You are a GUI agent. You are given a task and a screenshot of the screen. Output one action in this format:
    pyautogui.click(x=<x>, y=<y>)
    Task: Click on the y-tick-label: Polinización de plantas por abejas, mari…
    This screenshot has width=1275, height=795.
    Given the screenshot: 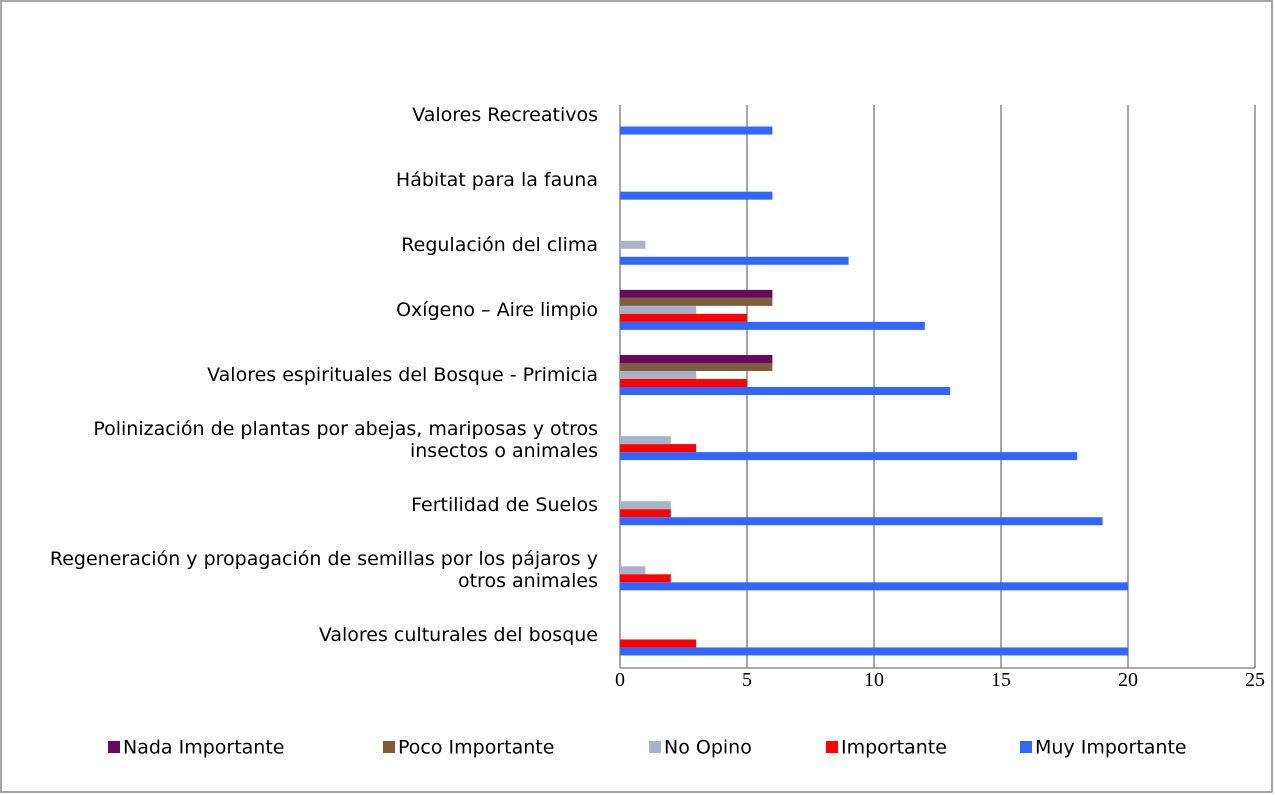 What is the action you would take?
    pyautogui.click(x=345, y=440)
    